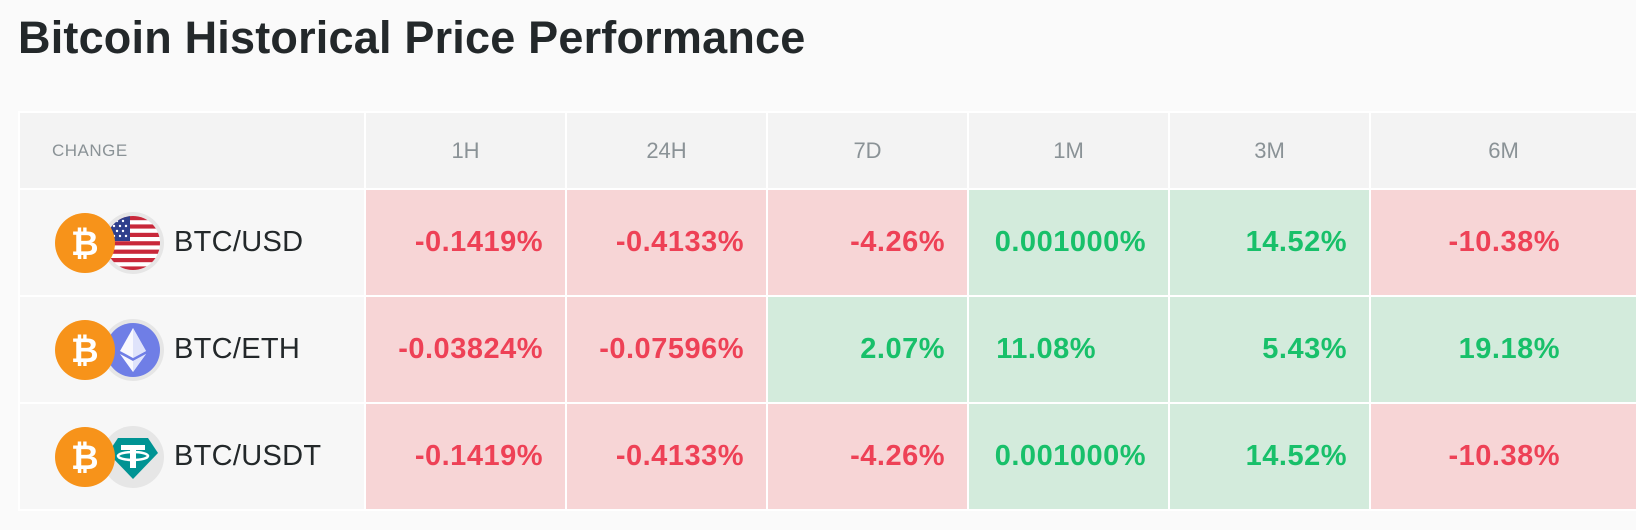 This screenshot has height=530, width=1636. Describe the element at coordinates (1269, 349) in the screenshot. I see `change-3m-cell: 5.43%` at that location.